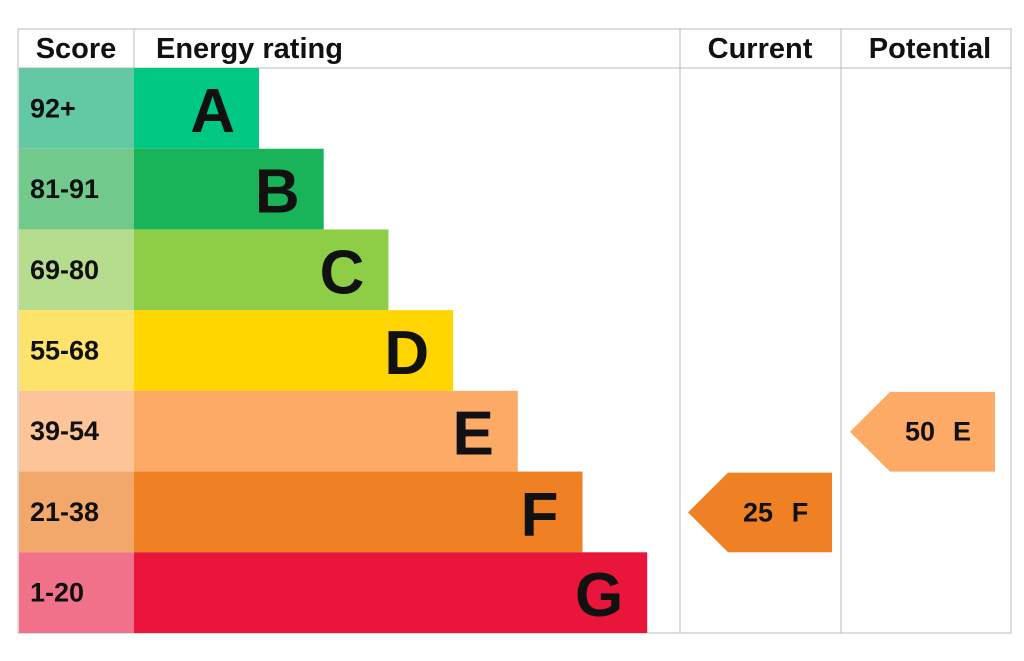 This screenshot has width=1024, height=661. I want to click on header-rating: Energy rating, so click(249, 49).